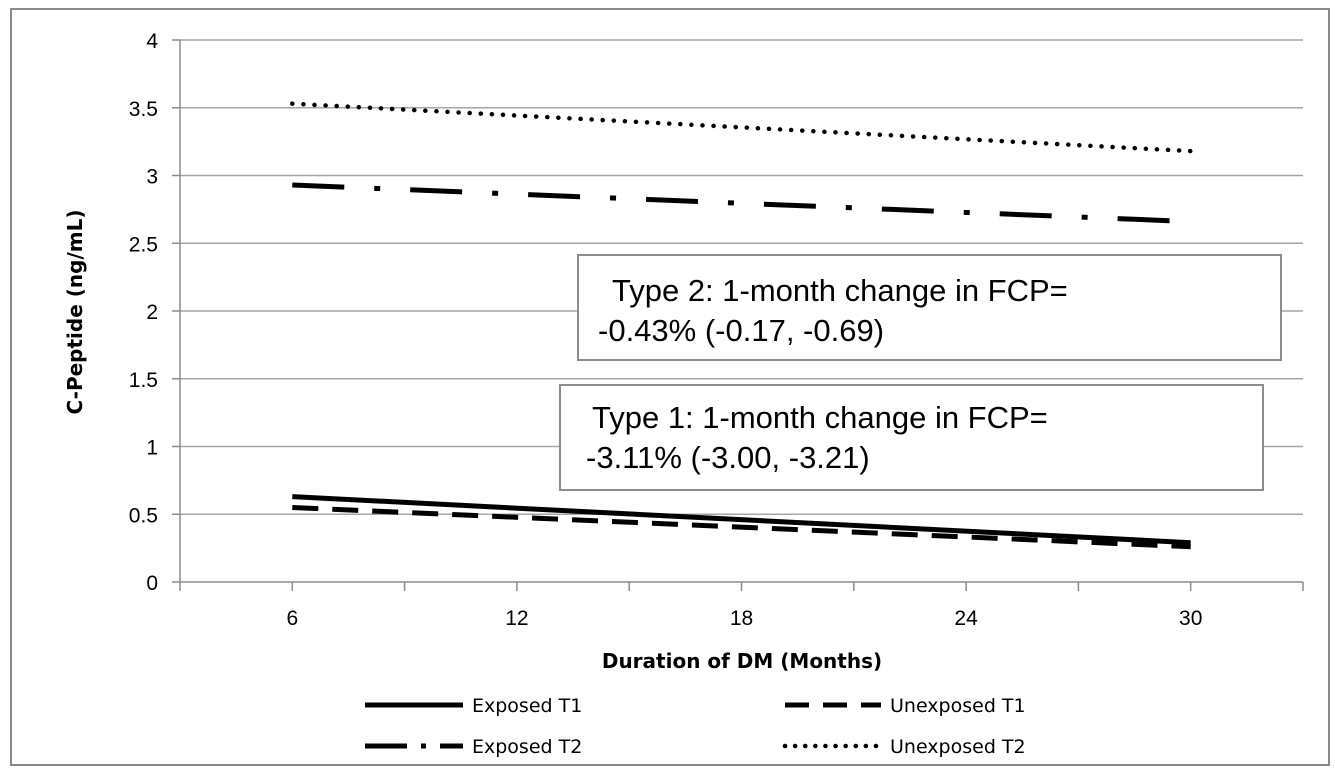 The image size is (1335, 770). Describe the element at coordinates (728, 457) in the screenshot. I see `annotation-line: -3.11% (-3.00, -3.21)` at that location.